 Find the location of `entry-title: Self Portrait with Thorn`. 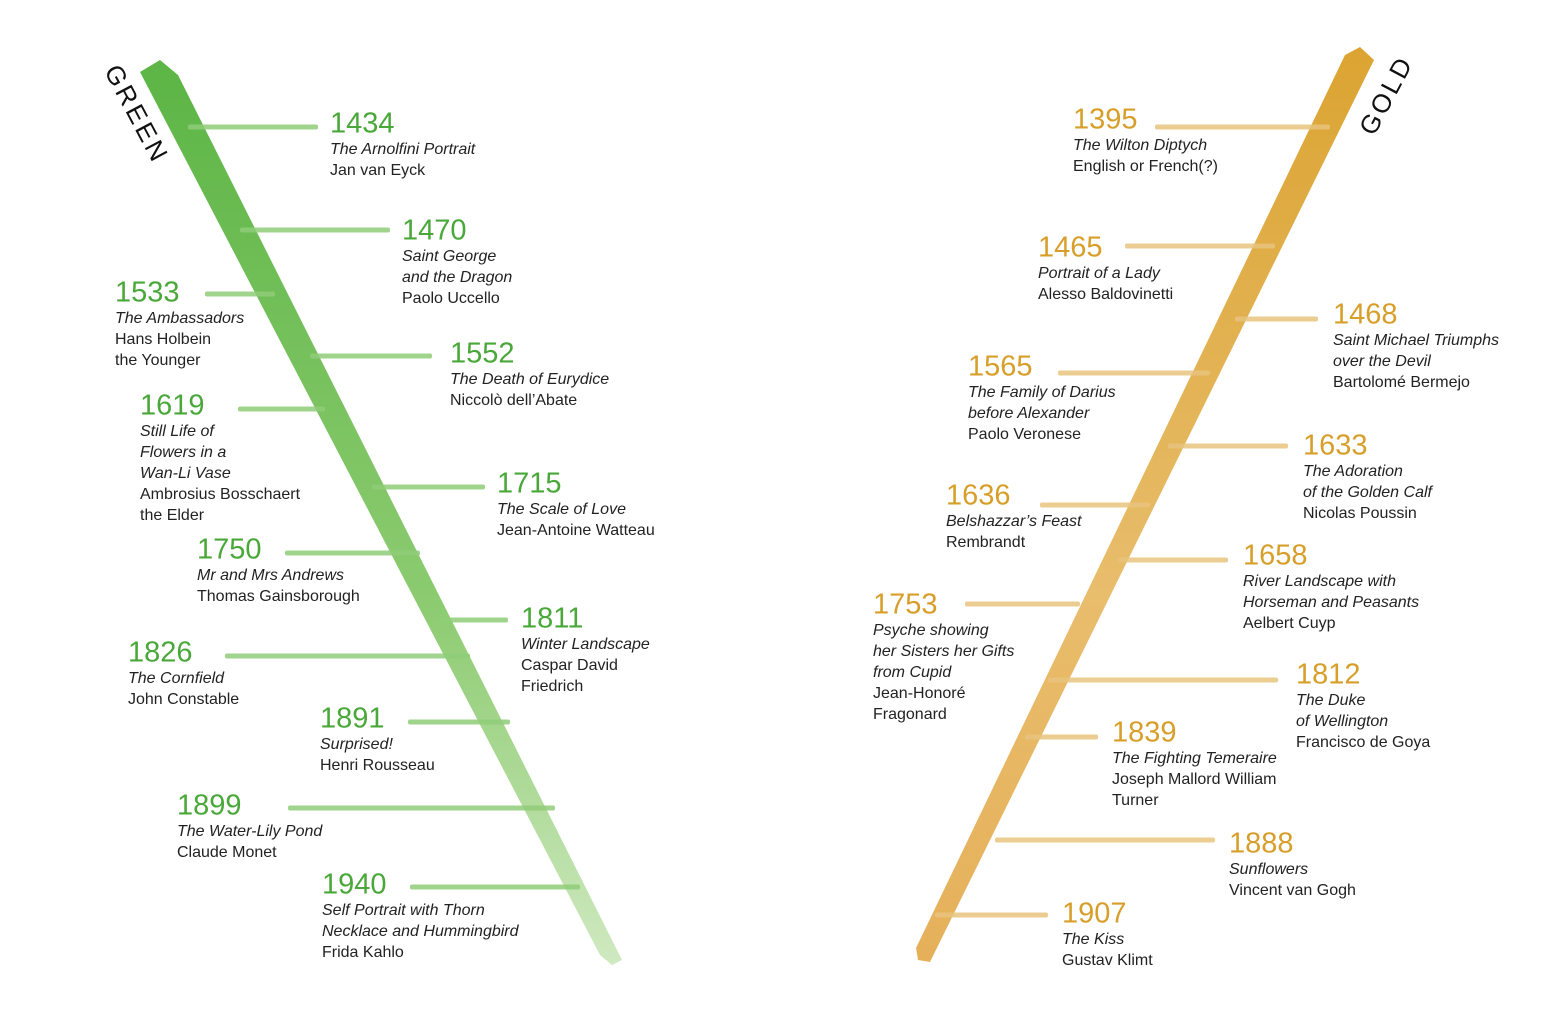

entry-title: Self Portrait with Thorn is located at coordinates (403, 910).